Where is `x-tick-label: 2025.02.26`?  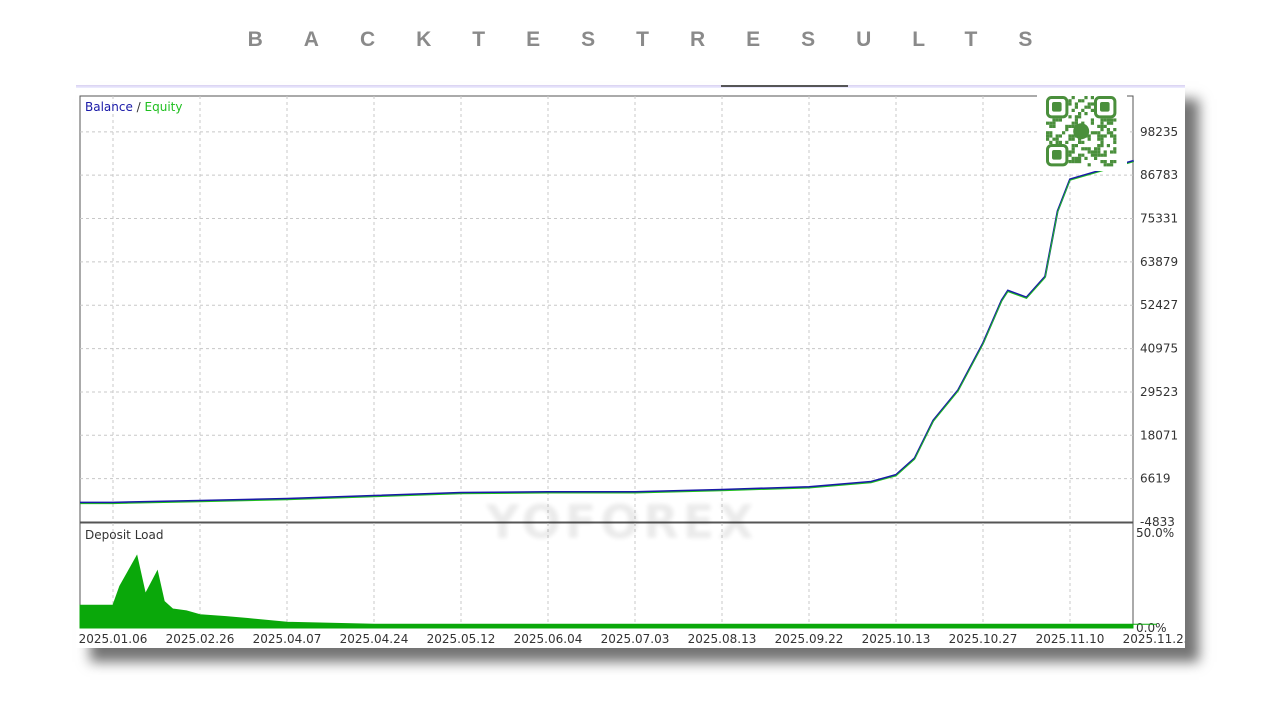
x-tick-label: 2025.02.26 is located at coordinates (200, 639).